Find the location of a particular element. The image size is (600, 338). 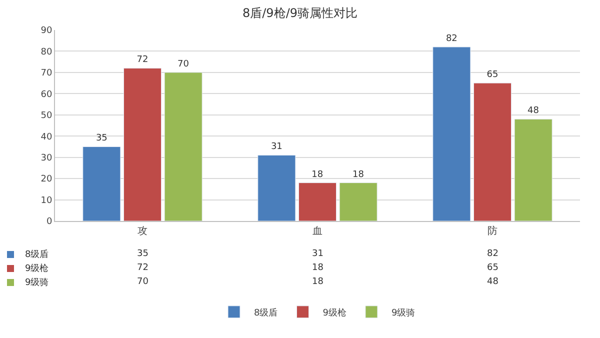

y-tick-label: 0 is located at coordinates (49, 222).